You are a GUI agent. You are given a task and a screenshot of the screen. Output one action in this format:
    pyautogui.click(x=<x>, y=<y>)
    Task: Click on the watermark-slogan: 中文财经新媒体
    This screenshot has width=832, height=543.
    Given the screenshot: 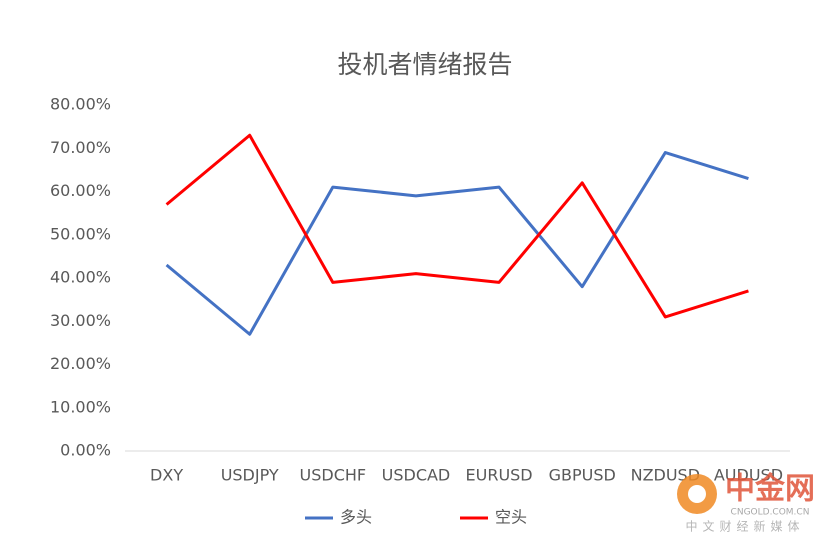 What is the action you would take?
    pyautogui.click(x=744, y=526)
    